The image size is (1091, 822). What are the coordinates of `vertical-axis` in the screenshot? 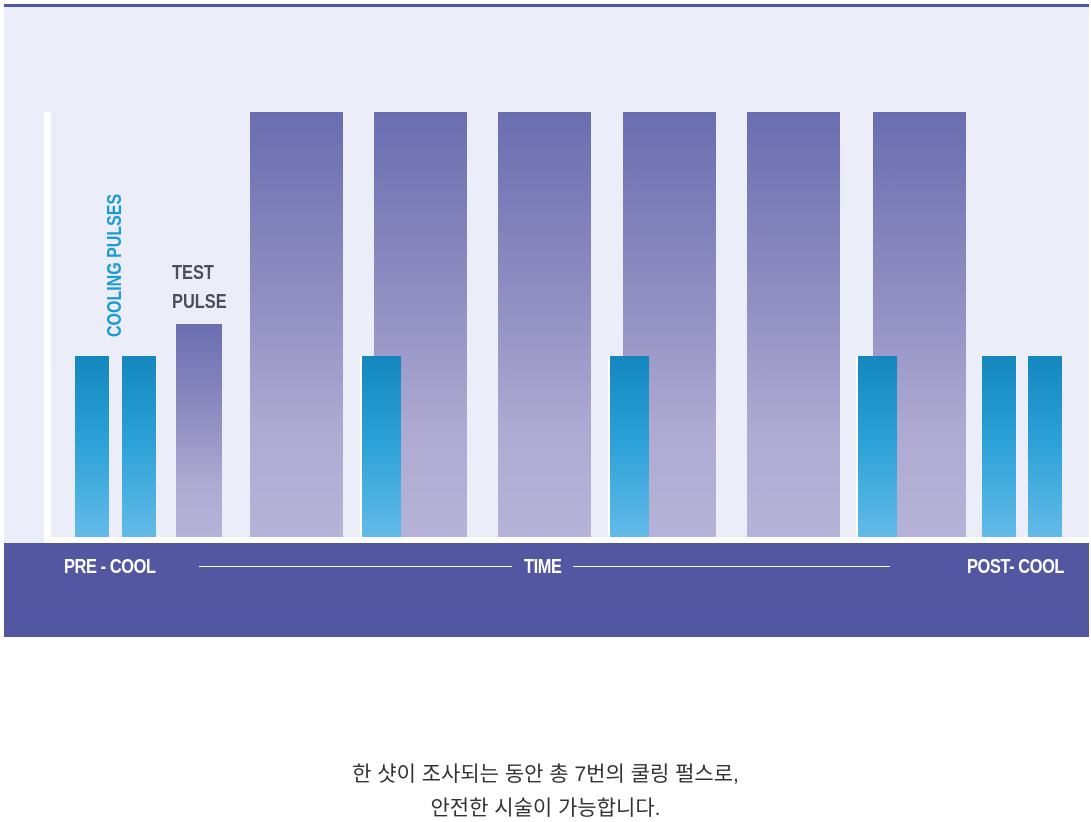 It's located at (47, 326).